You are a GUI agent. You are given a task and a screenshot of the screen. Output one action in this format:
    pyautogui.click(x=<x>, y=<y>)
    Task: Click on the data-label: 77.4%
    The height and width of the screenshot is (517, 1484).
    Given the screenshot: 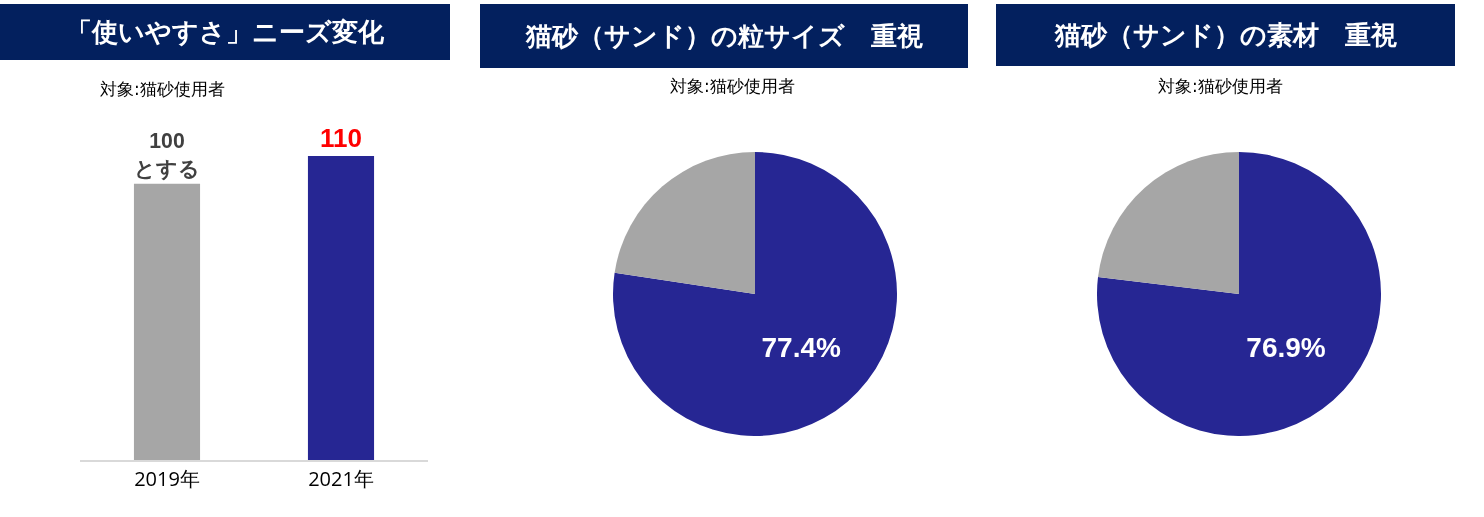 What is the action you would take?
    pyautogui.click(x=801, y=348)
    